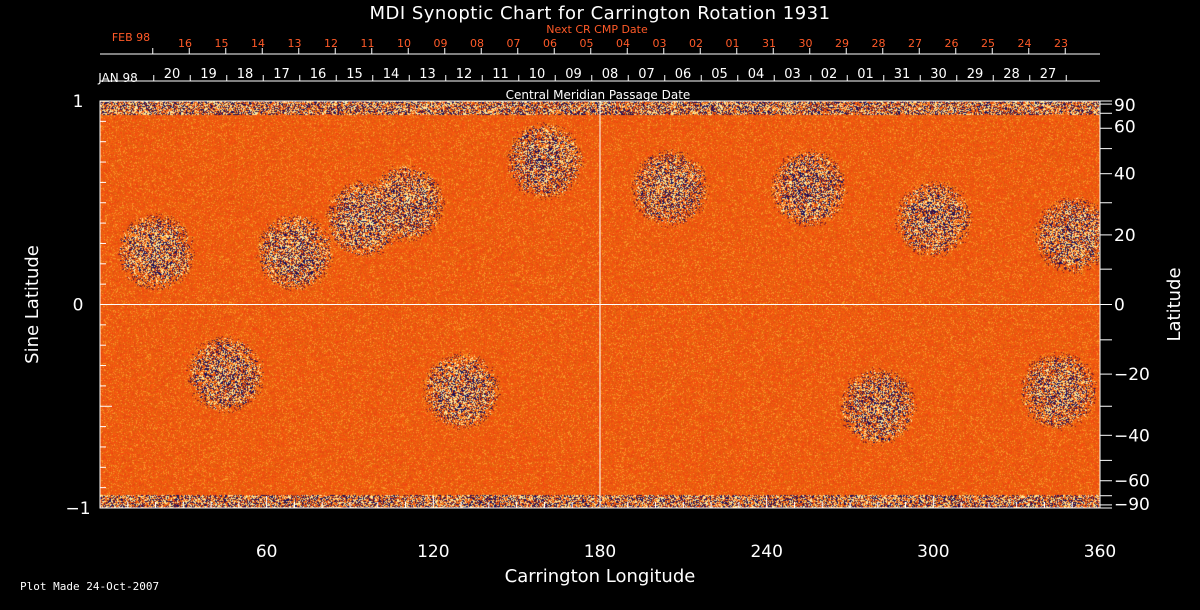 The image size is (1200, 610). Describe the element at coordinates (879, 43) in the screenshot. I see `next-cr-date-label: 28` at that location.